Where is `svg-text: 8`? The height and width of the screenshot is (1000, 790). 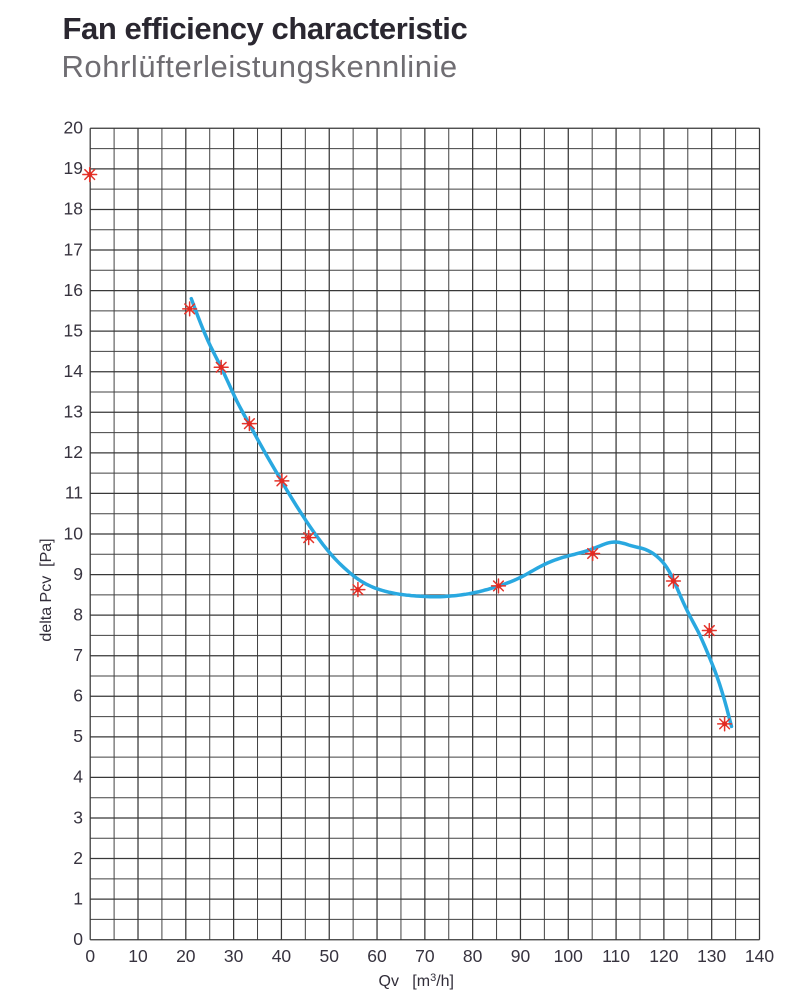
svg-text: 8 is located at coordinates (78, 614).